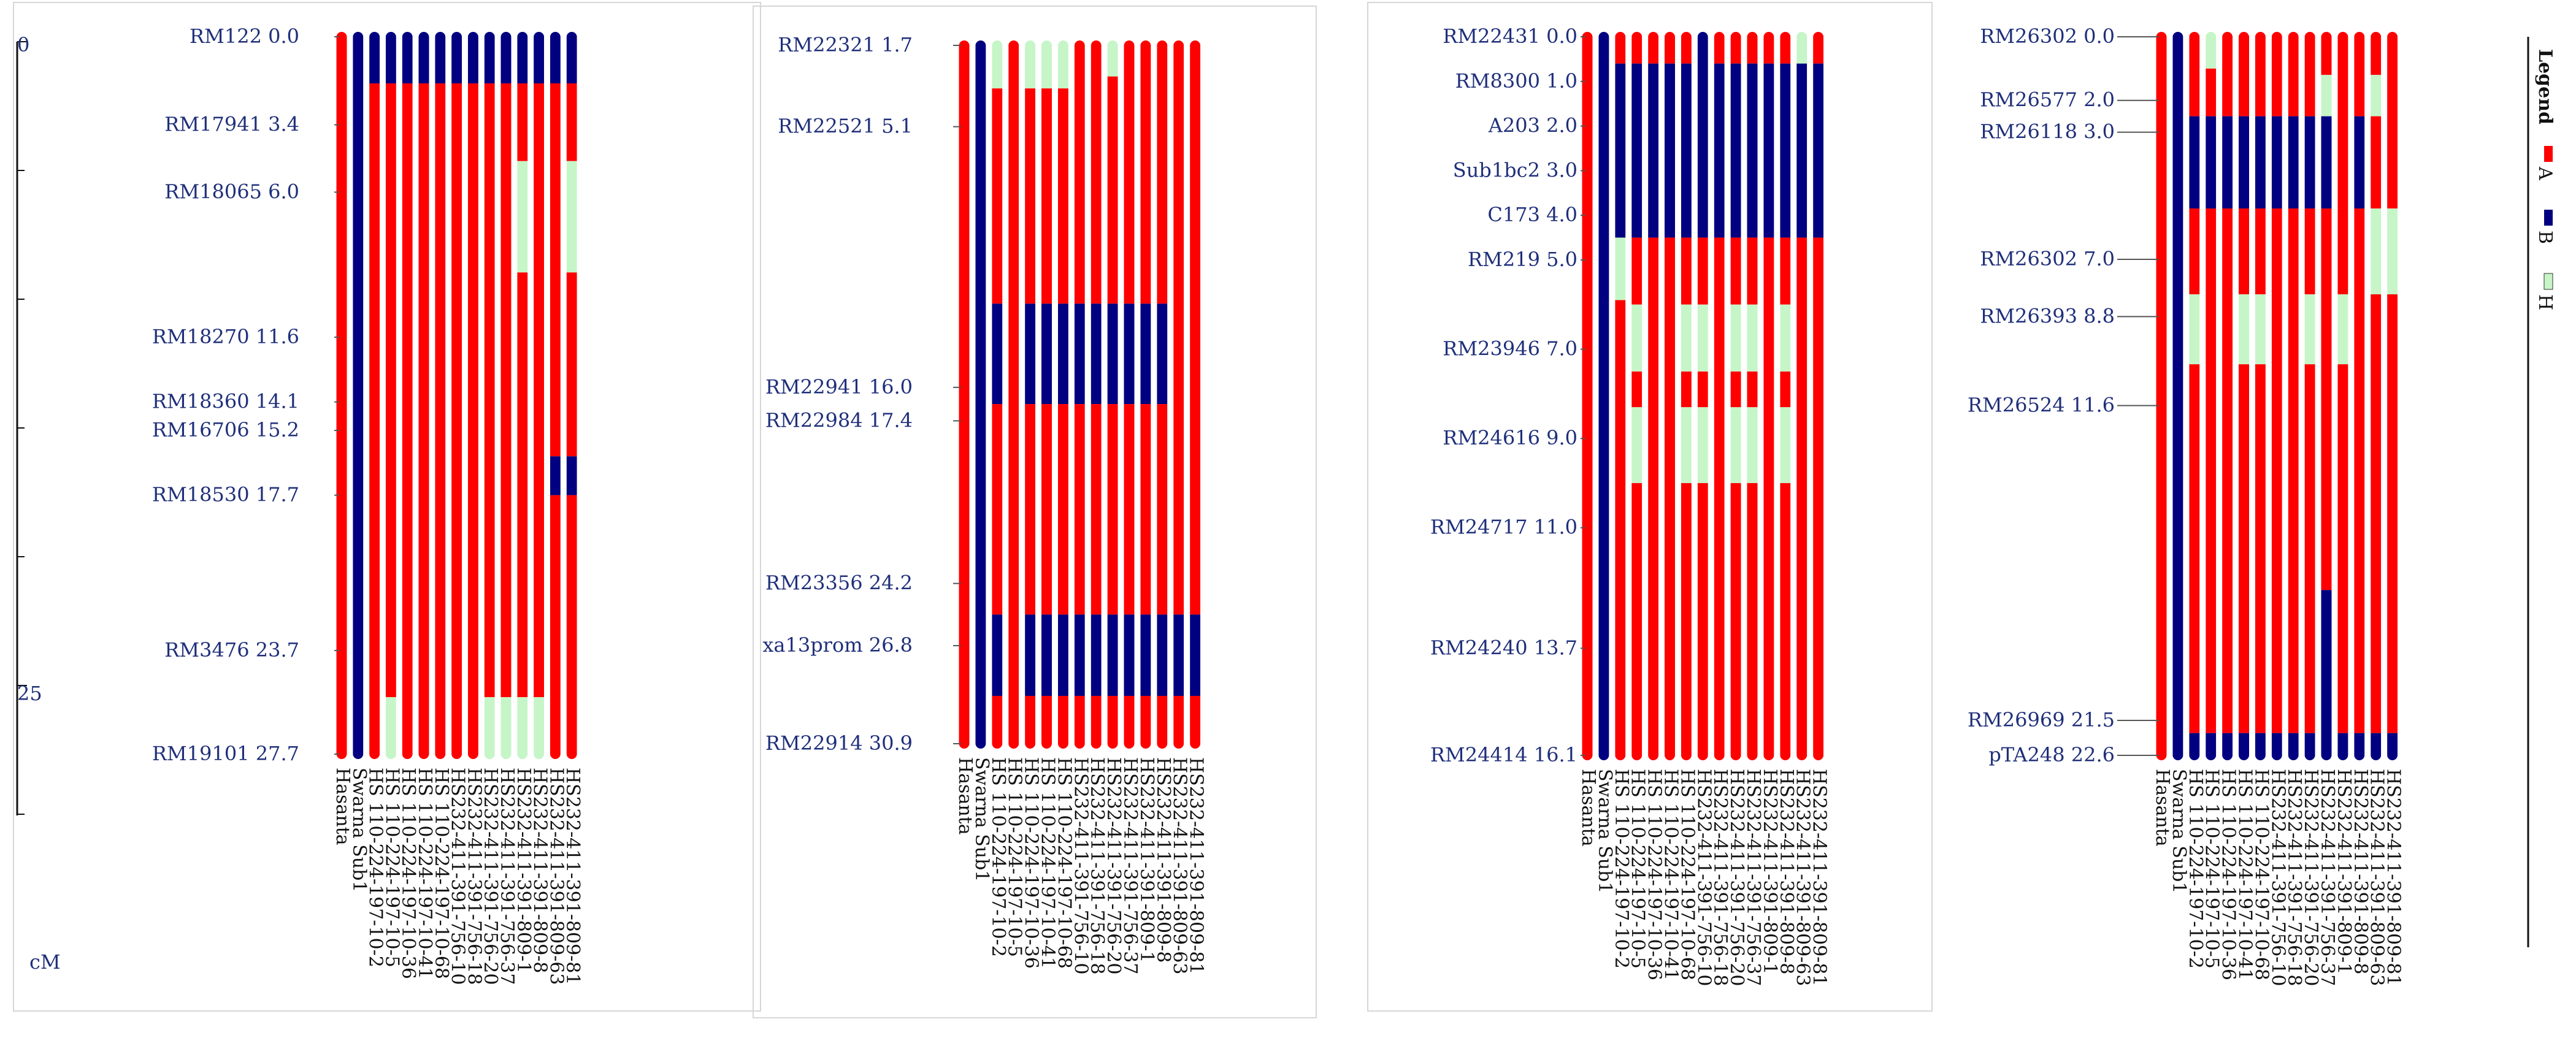  I want to click on legend-title: Legend, so click(2545, 87).